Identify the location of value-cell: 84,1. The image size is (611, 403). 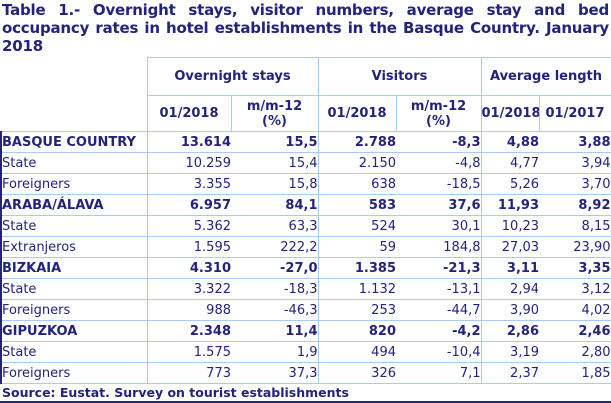
(274, 205).